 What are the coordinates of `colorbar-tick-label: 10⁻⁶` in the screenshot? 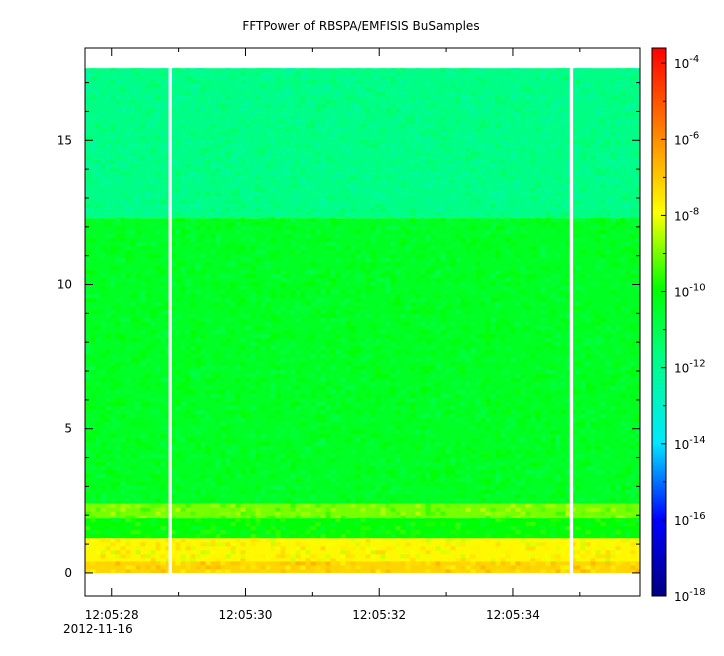 It's located at (686, 138).